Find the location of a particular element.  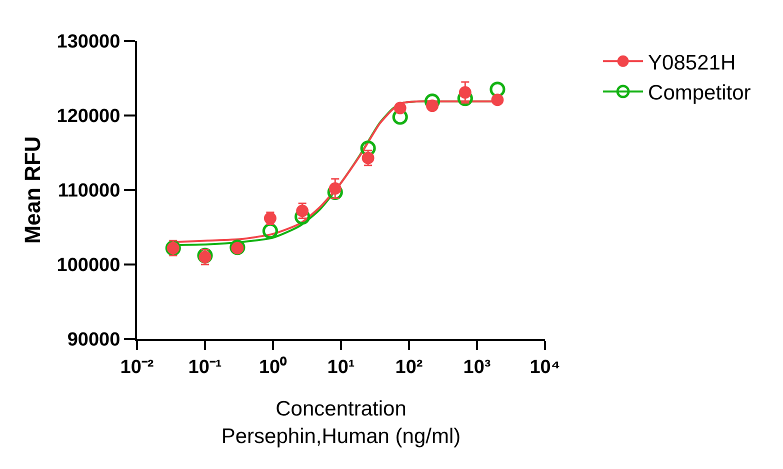

y-tick-label: 120000 is located at coordinates (88, 117).